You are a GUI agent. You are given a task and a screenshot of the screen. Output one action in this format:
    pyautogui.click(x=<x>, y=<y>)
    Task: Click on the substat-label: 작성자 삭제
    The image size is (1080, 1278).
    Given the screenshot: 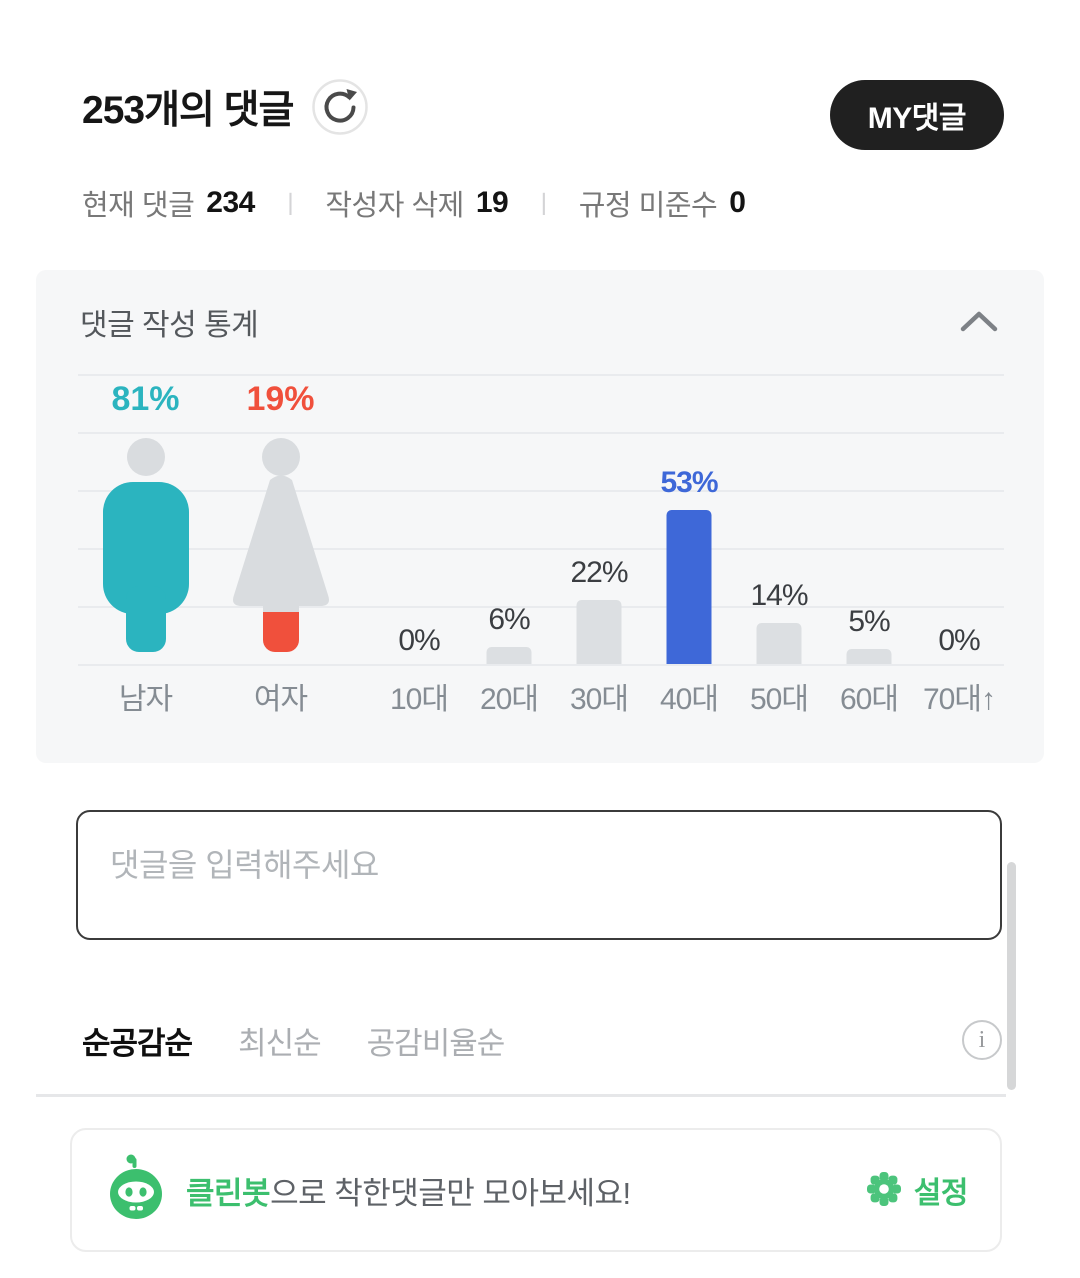 What is the action you would take?
    pyautogui.click(x=394, y=206)
    